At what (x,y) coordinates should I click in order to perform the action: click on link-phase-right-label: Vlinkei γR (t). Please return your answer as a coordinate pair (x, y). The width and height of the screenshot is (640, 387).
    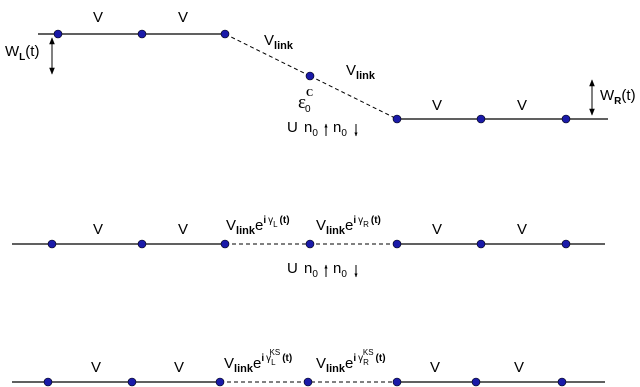
    Looking at the image, I should click on (348, 226).